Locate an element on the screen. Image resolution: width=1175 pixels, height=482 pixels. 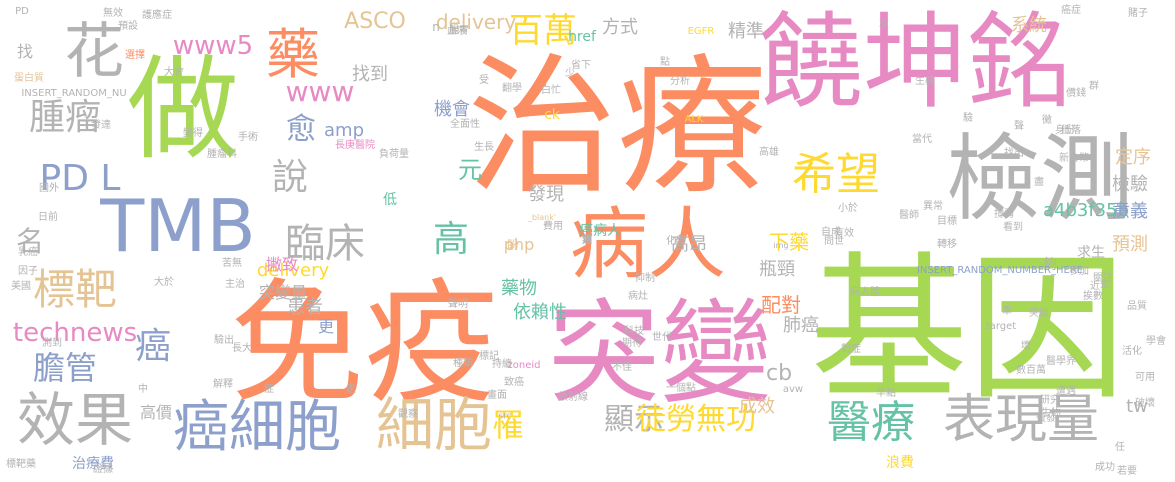
word-71: 求生 is located at coordinates (1091, 253).